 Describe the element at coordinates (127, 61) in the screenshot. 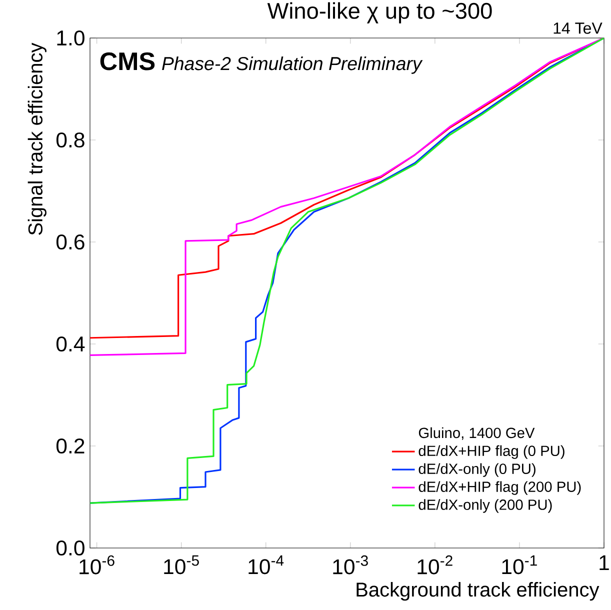

I see `annotation: CMS` at that location.